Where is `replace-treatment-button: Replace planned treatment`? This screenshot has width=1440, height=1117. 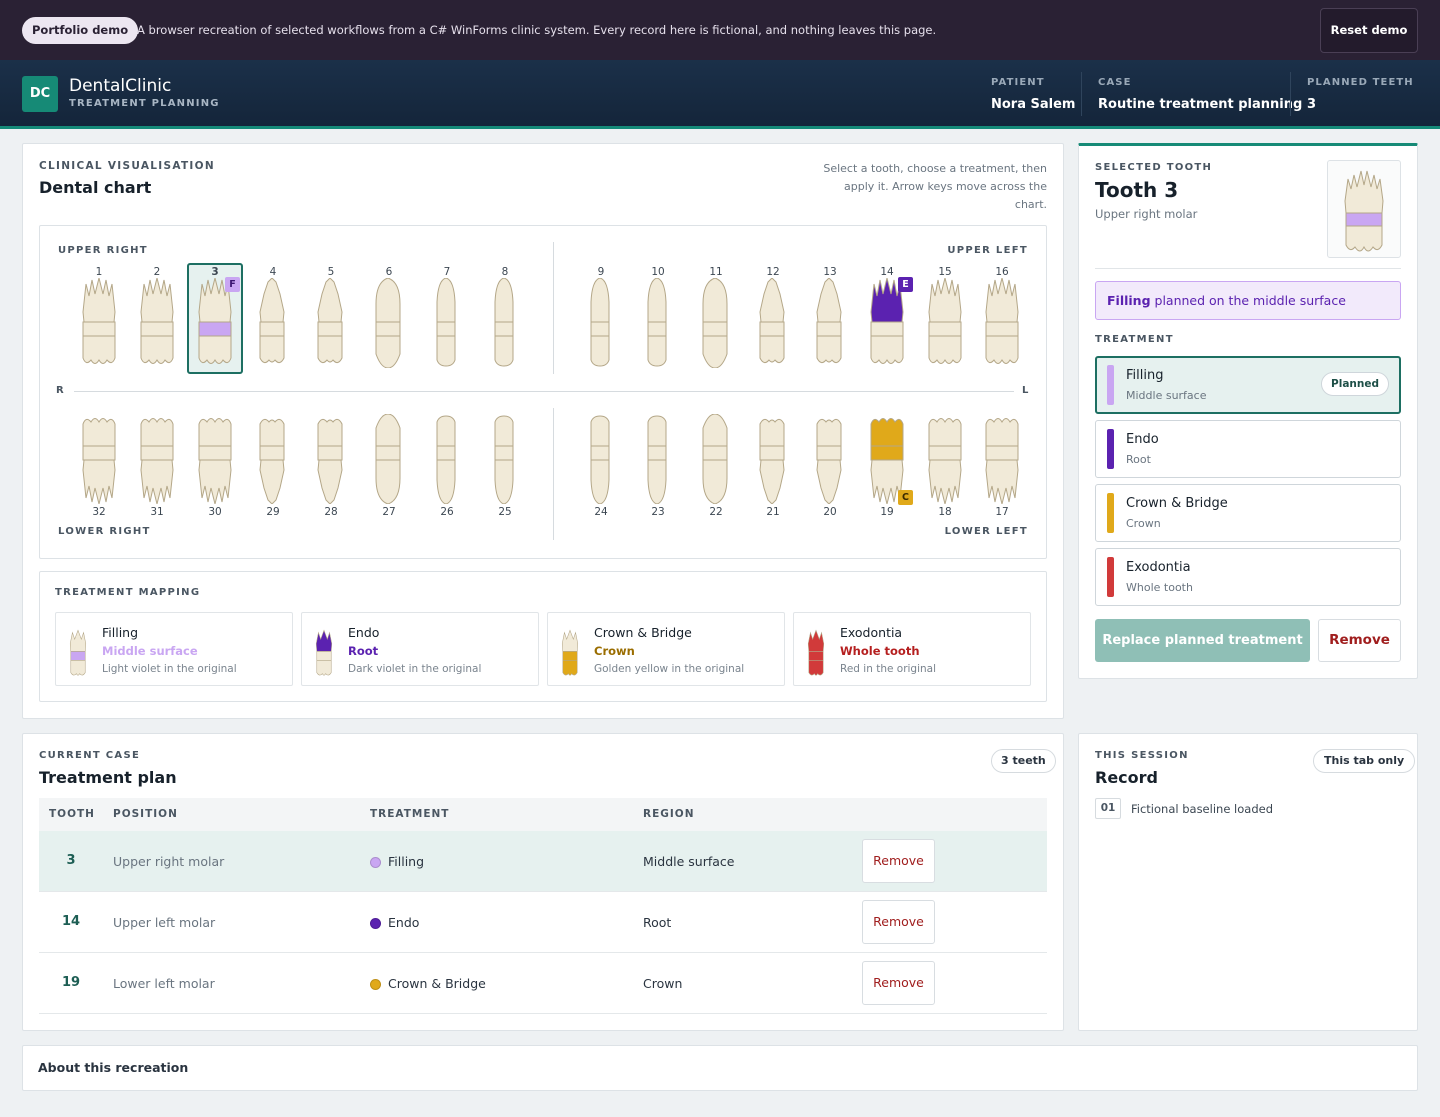 replace-treatment-button: Replace planned treatment is located at coordinates (1202, 640).